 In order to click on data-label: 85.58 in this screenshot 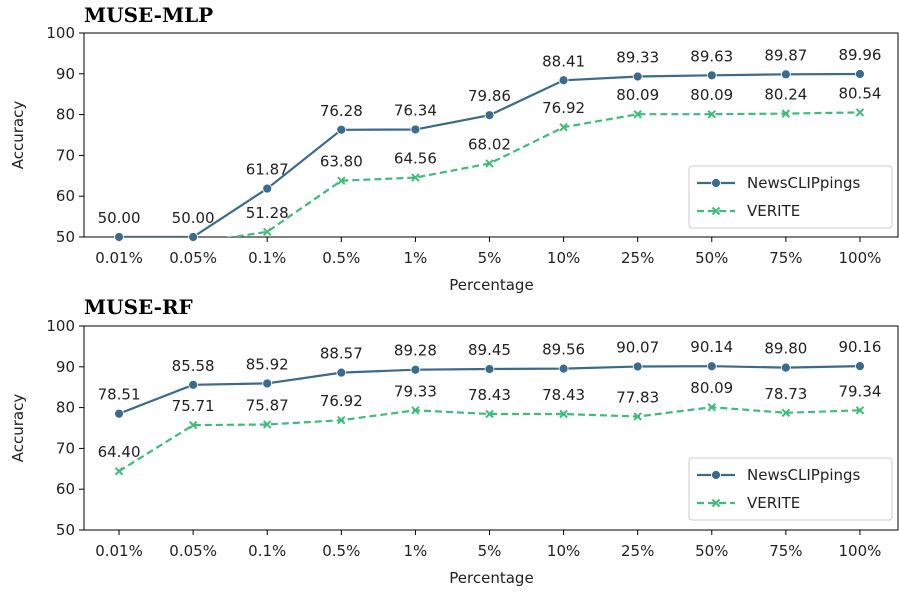, I will do `click(193, 366)`.